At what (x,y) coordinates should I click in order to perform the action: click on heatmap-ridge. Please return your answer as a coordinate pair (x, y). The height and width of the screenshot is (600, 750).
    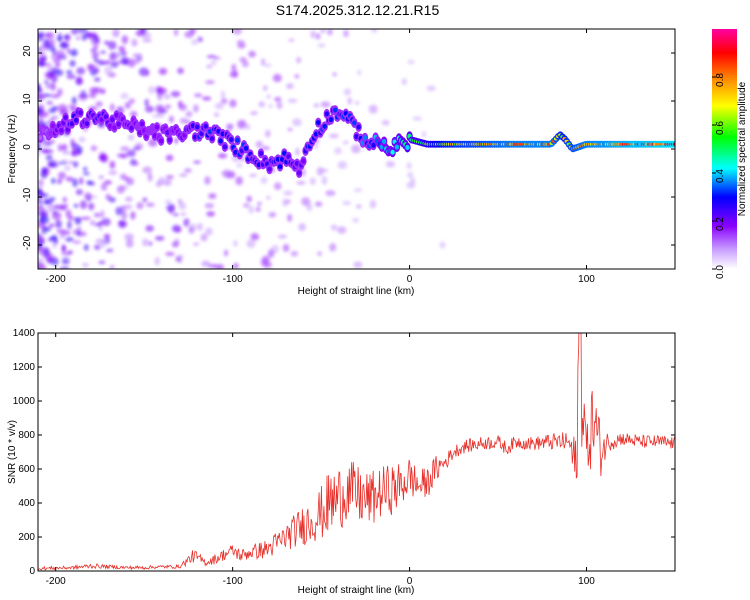
    Looking at the image, I should click on (356, 142).